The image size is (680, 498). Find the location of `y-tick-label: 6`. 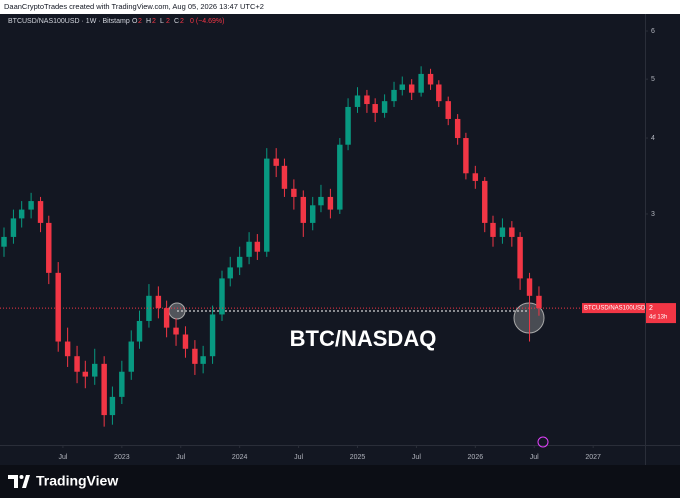

y-tick-label: 6 is located at coordinates (653, 31).